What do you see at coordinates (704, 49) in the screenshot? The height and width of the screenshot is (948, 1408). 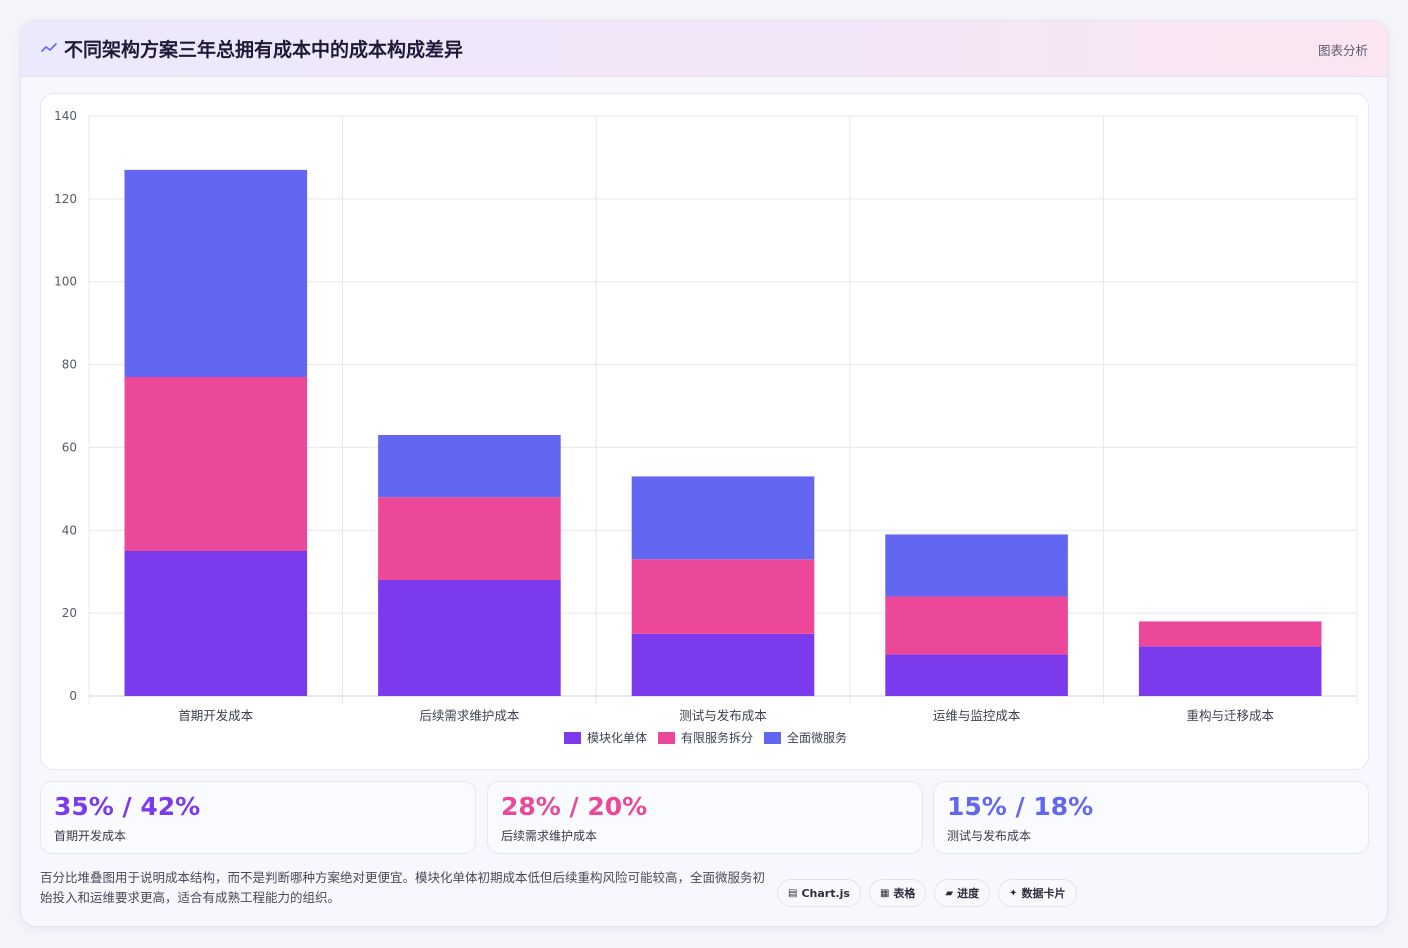 I see `card-header: 不同架构方案三年总拥有成本中的成本构成差异 图表分析` at bounding box center [704, 49].